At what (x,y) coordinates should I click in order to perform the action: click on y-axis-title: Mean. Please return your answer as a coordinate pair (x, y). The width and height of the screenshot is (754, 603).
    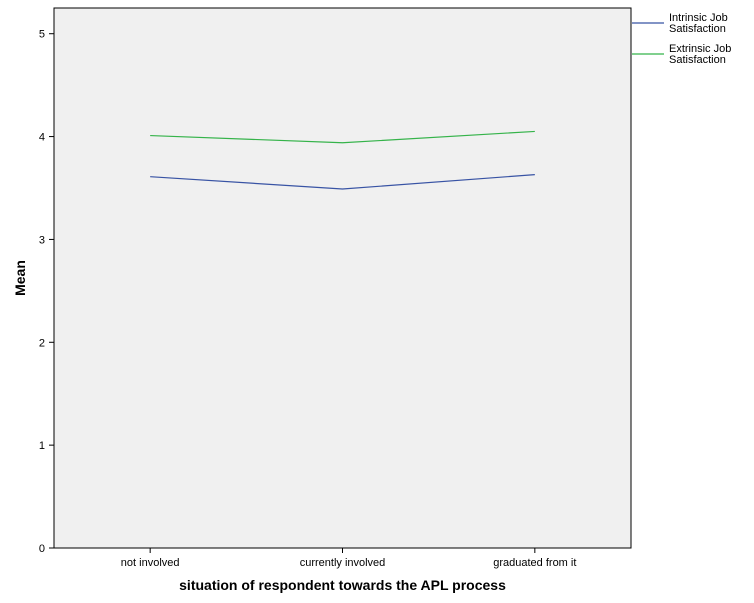
    Looking at the image, I should click on (20, 278).